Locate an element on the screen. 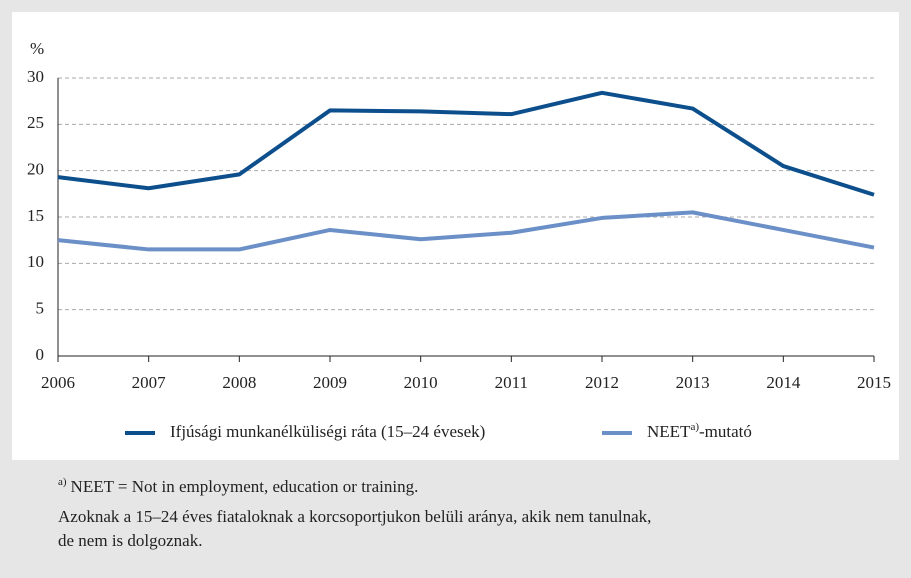  legend-label: NEETa)-mutató is located at coordinates (699, 431).